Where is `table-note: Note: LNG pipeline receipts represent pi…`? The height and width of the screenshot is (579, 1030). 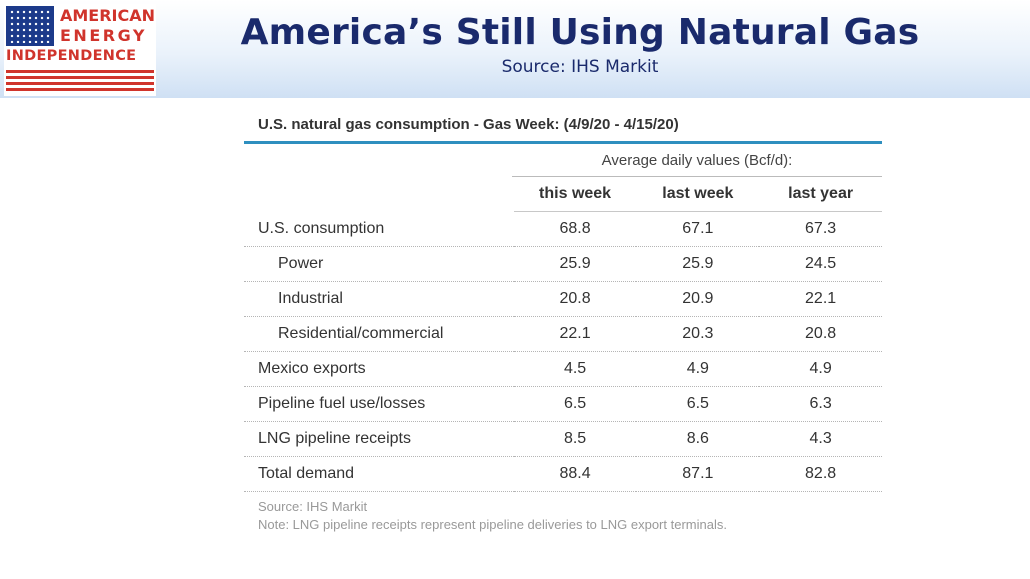
table-note: Note: LNG pipeline receipts represent pi… is located at coordinates (492, 524).